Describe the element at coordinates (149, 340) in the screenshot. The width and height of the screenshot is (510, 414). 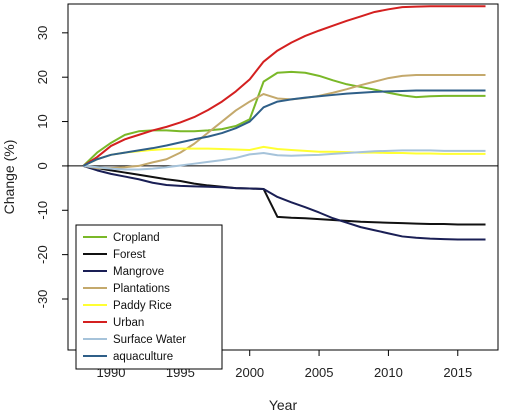
I see `legend-label-surface-water: Surface Water` at that location.